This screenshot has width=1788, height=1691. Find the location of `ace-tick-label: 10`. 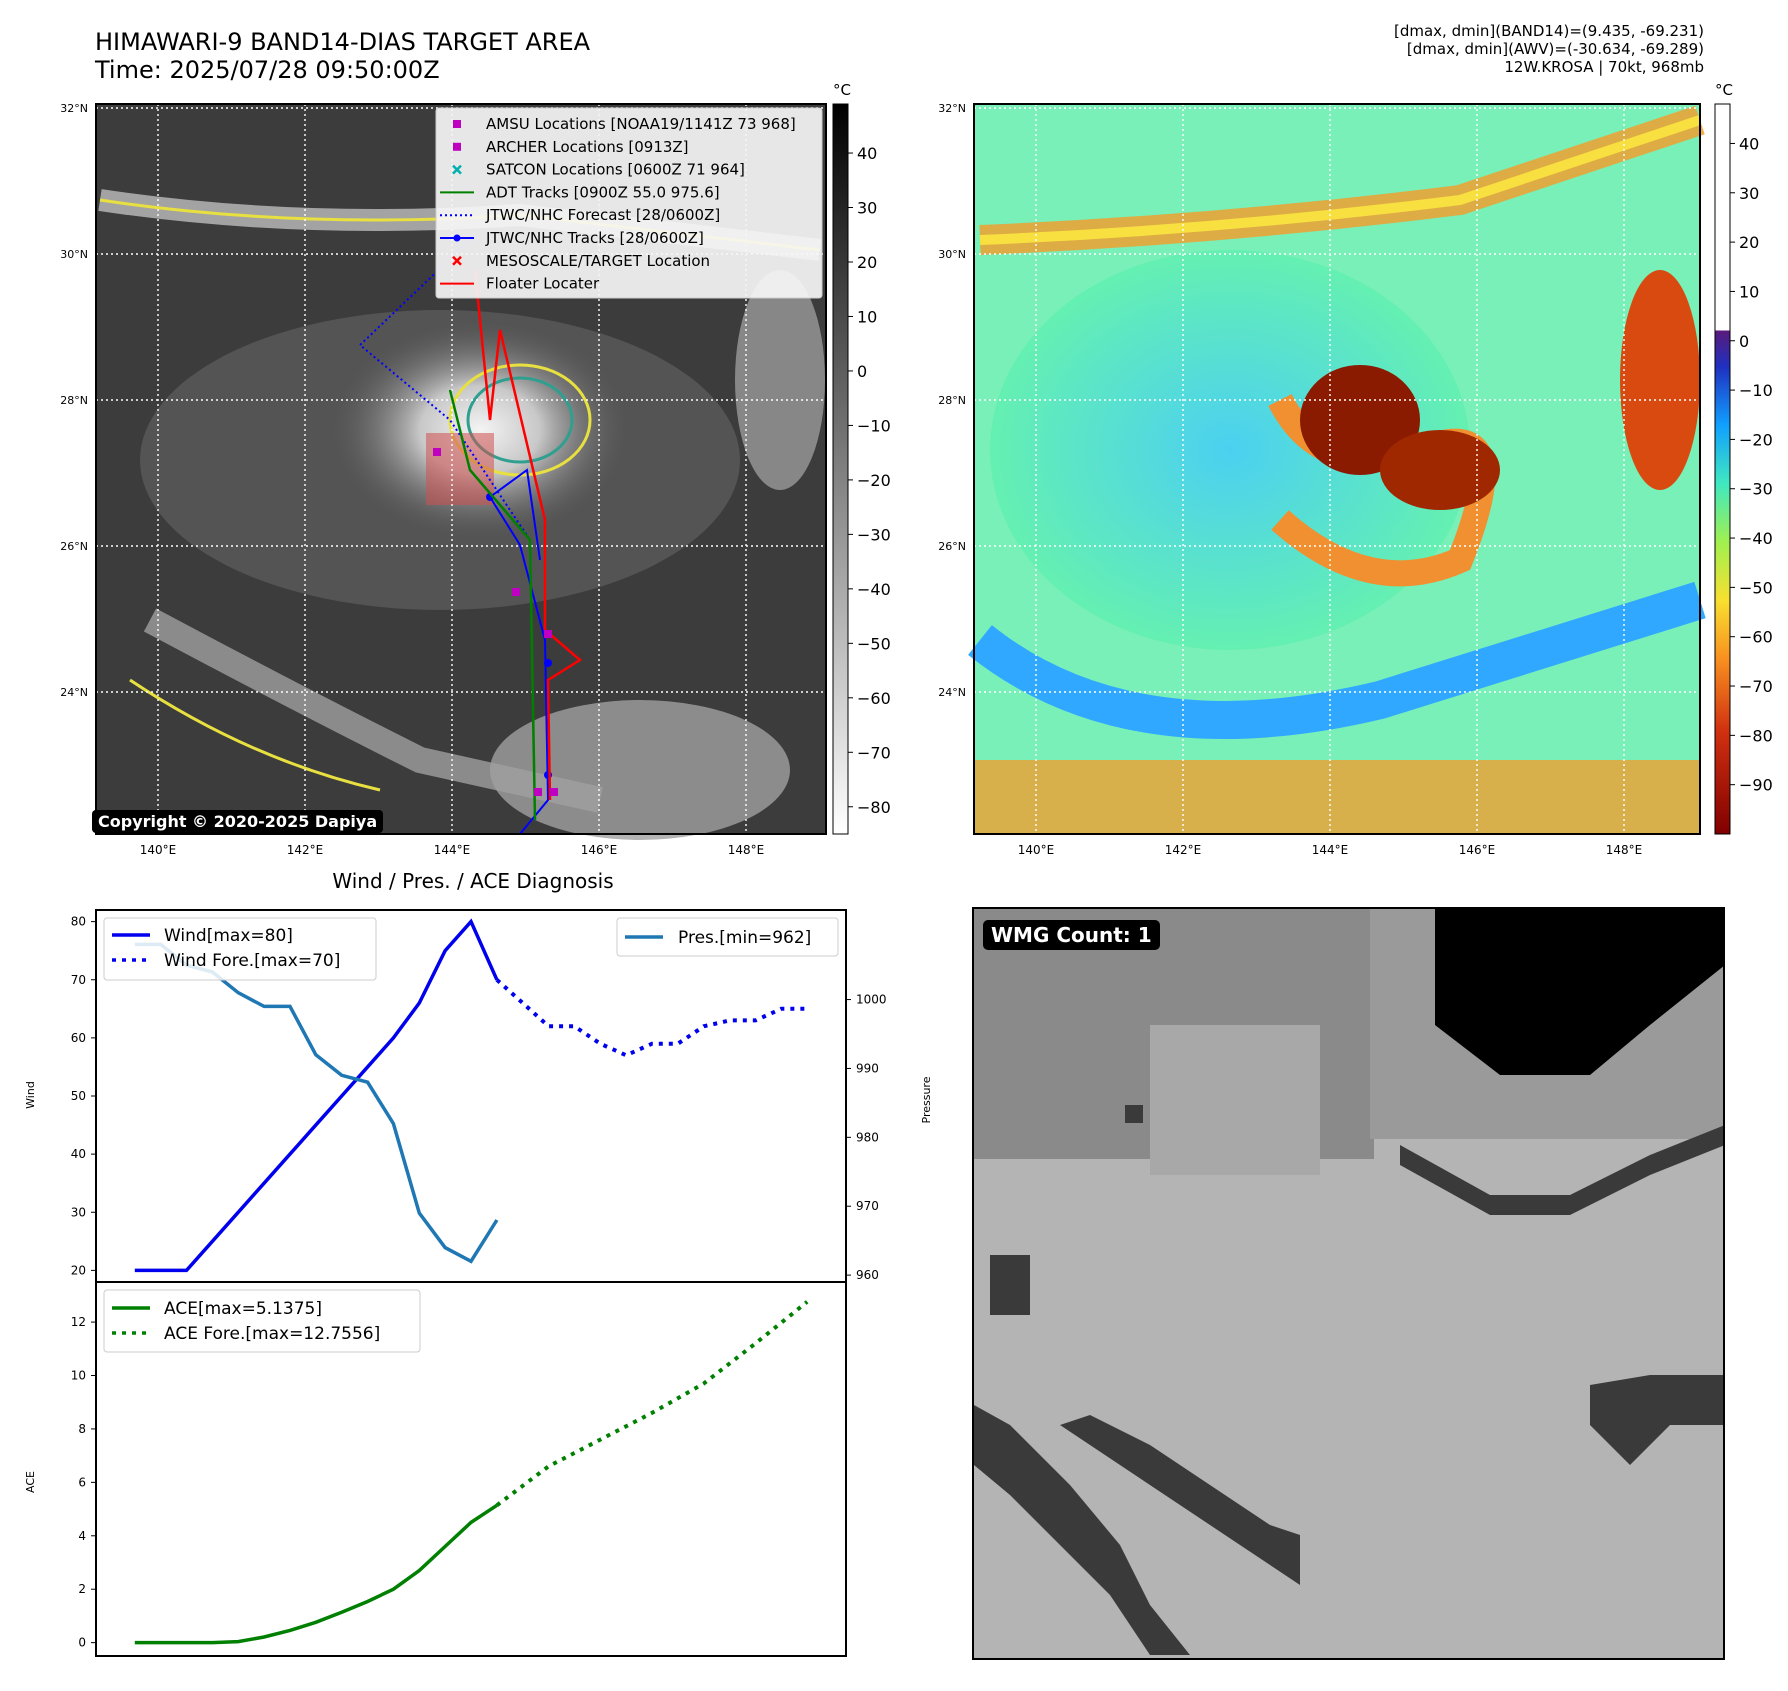

ace-tick-label: 10 is located at coordinates (78, 1376).